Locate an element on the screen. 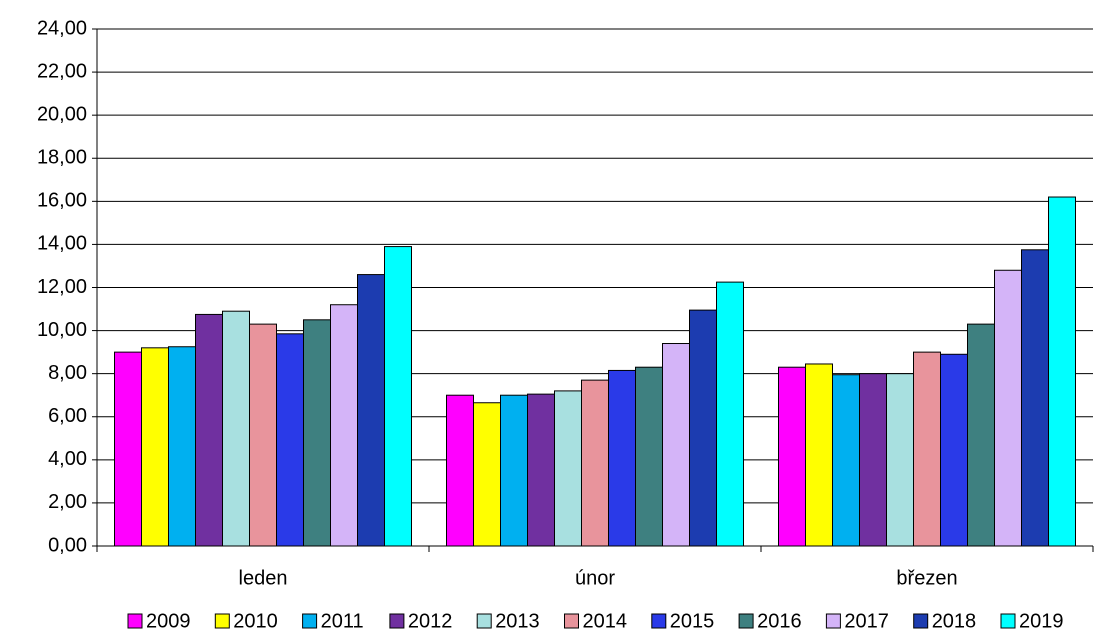  y-tick-label: 0,00 is located at coordinates (67, 545).